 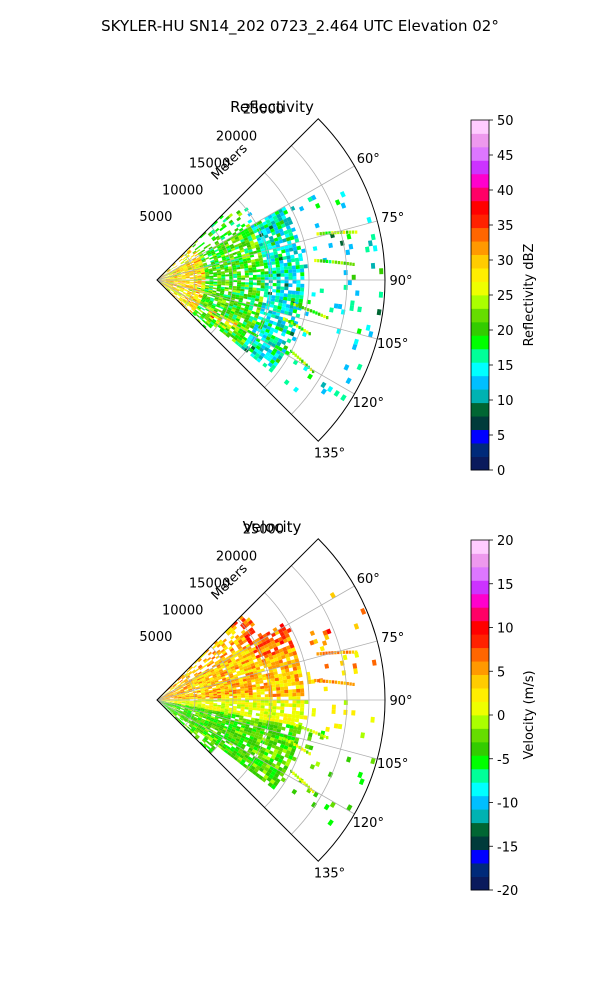 I want to click on azimuth-tick-label: 120°, so click(x=368, y=823).